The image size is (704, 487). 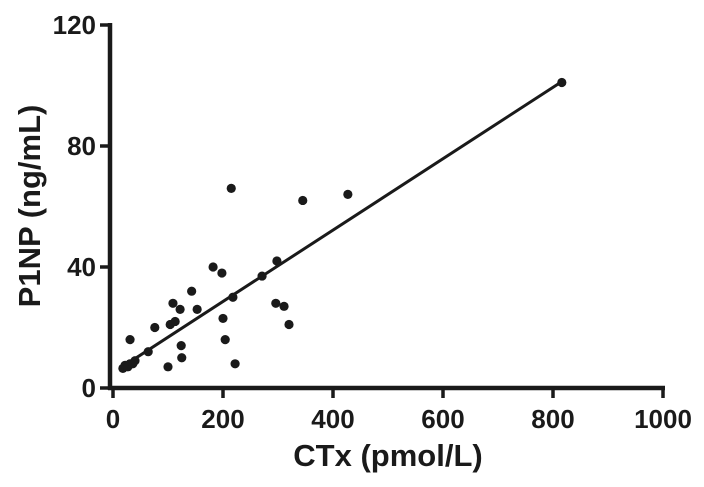 I want to click on x-tick-label: 400, so click(x=332, y=419).